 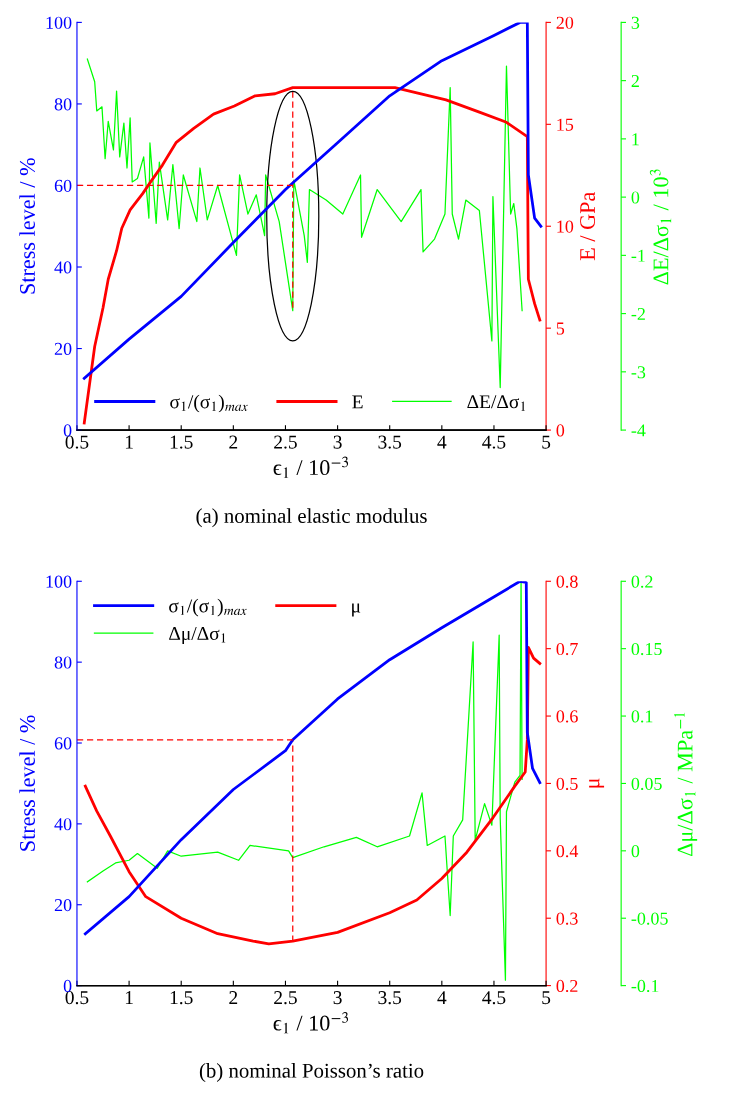 What do you see at coordinates (567, 581) in the screenshot?
I see `y2-tick-label: 0.8` at bounding box center [567, 581].